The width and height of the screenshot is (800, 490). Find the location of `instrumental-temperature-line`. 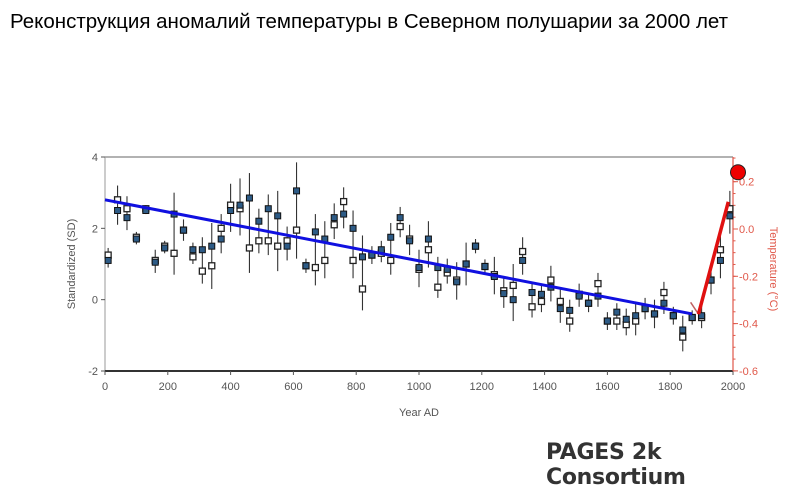

instrumental-temperature-line is located at coordinates (713, 258).